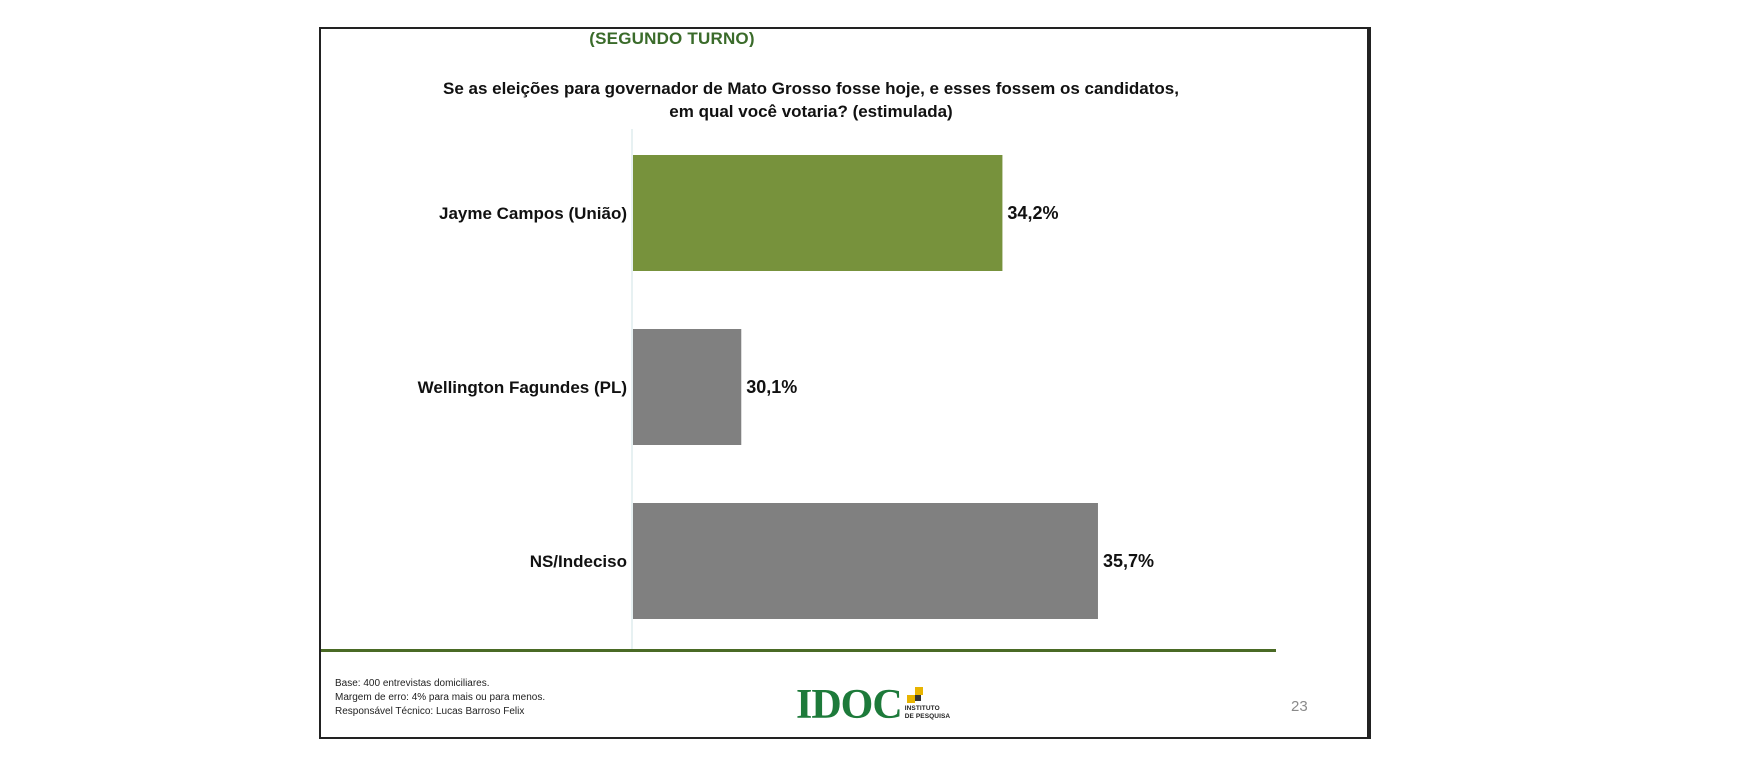 The image size is (1744, 773). What do you see at coordinates (916, 695) in the screenshot?
I see `logo-squares-icon` at bounding box center [916, 695].